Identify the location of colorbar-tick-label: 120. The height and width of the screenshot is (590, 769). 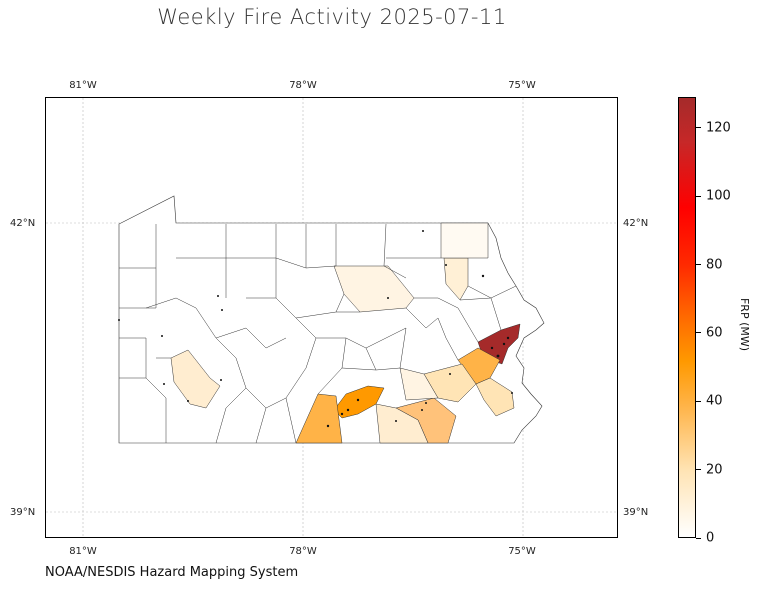
(718, 128).